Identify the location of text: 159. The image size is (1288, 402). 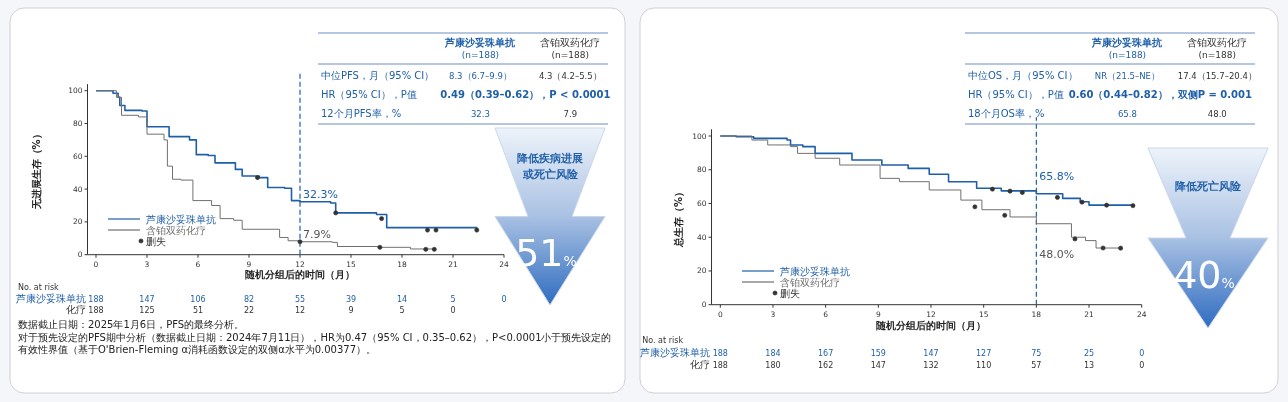
(878, 353).